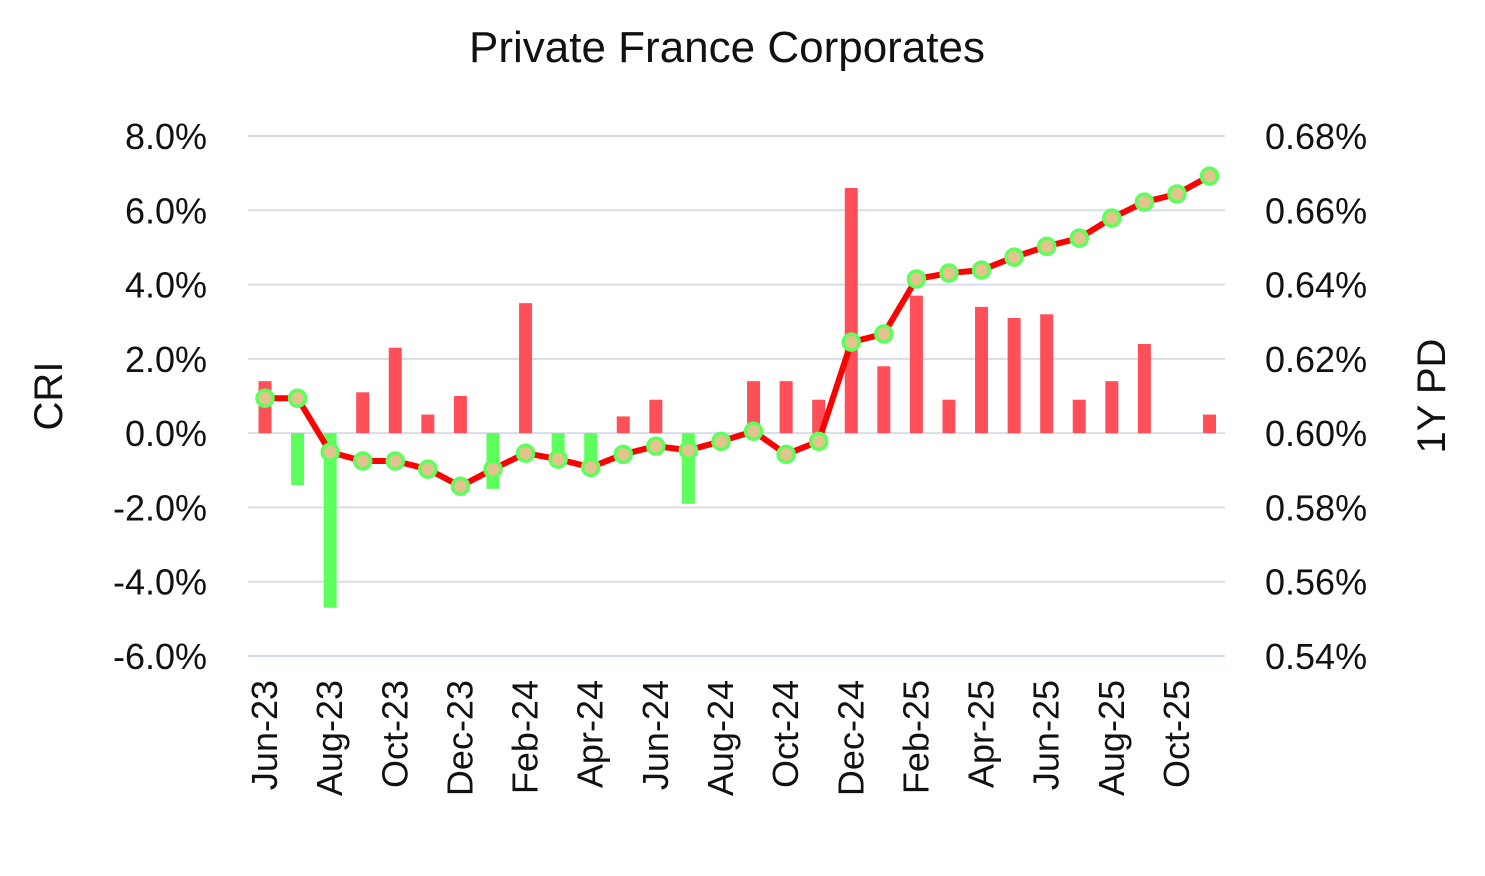 This screenshot has height=876, width=1485. I want to click on x-tick-label: Jun-25, so click(1046, 735).